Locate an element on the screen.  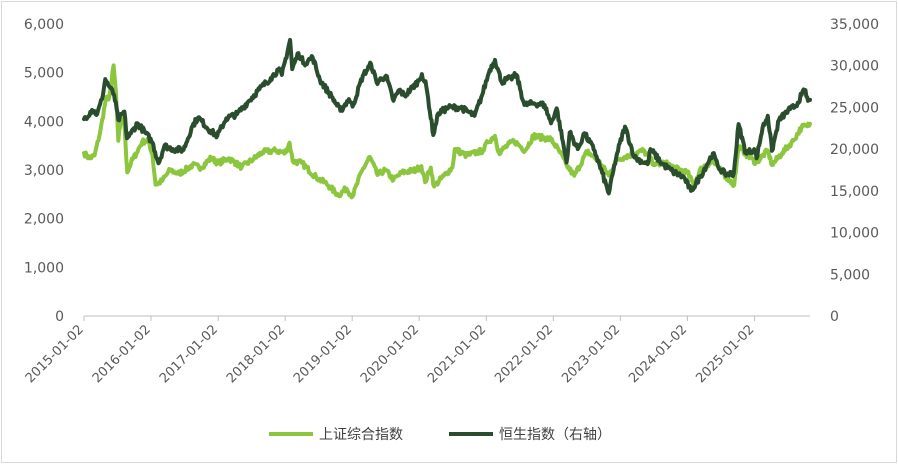
y-left-tick-label: 0 is located at coordinates (59, 317).